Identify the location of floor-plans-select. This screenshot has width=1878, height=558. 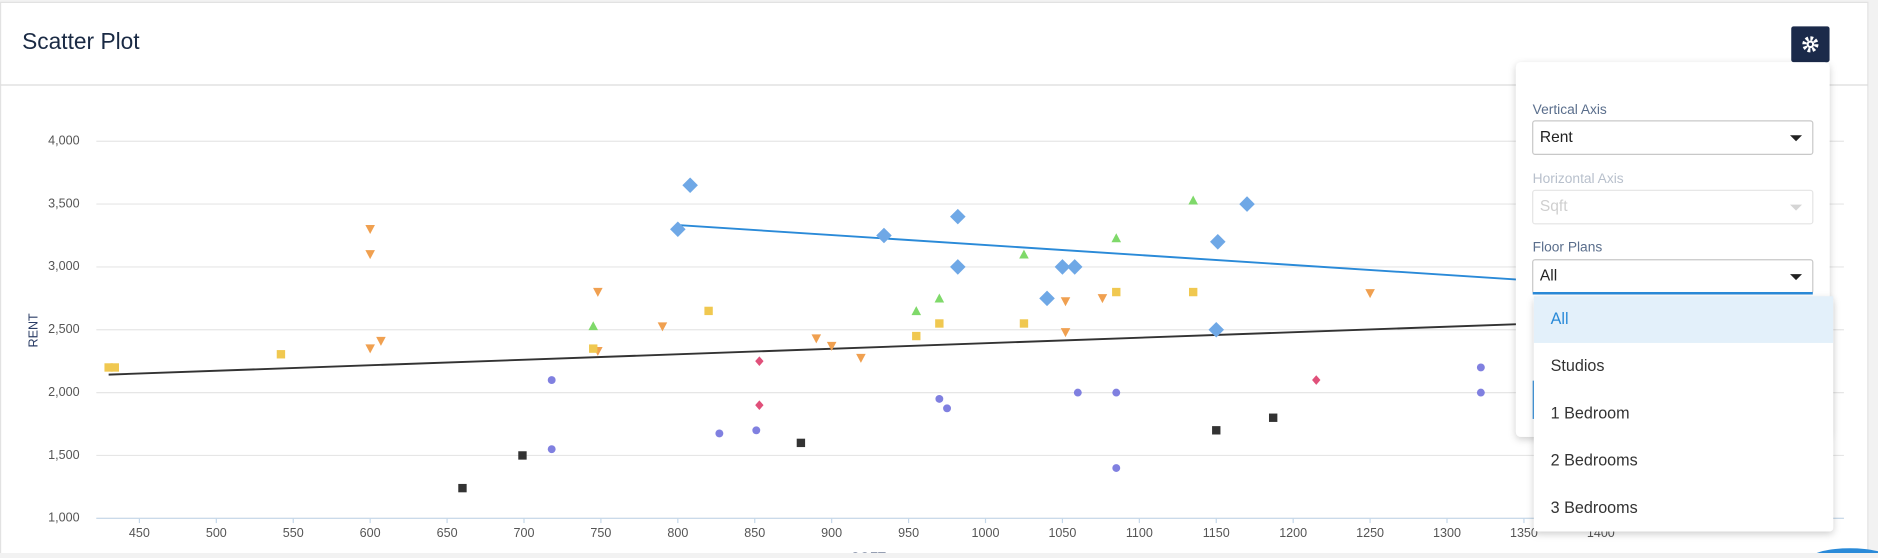
(1673, 276).